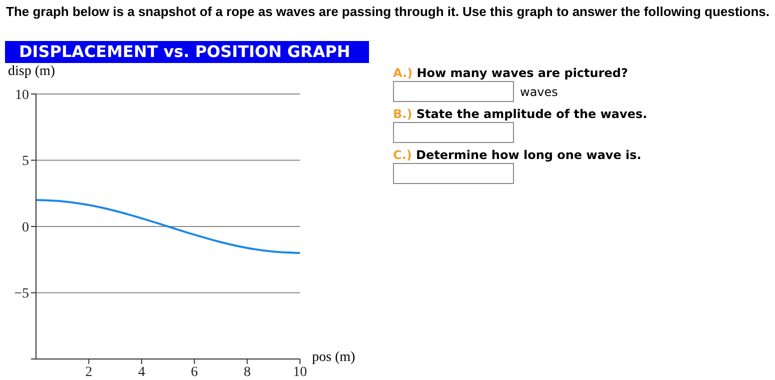  Describe the element at coordinates (517, 155) in the screenshot. I see `text: C.) Determine how long one wave is.` at that location.